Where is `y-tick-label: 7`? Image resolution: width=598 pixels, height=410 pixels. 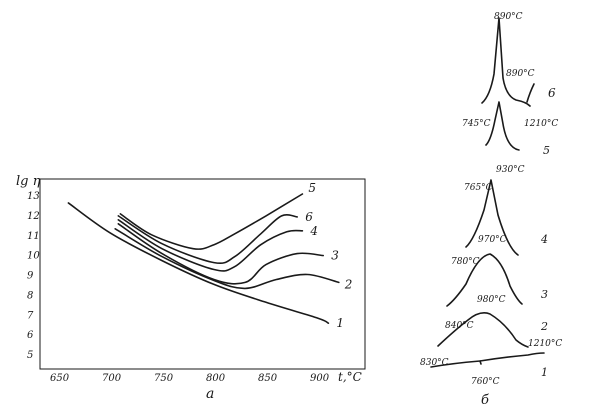
y-tick-label: 7 is located at coordinates (30, 315).